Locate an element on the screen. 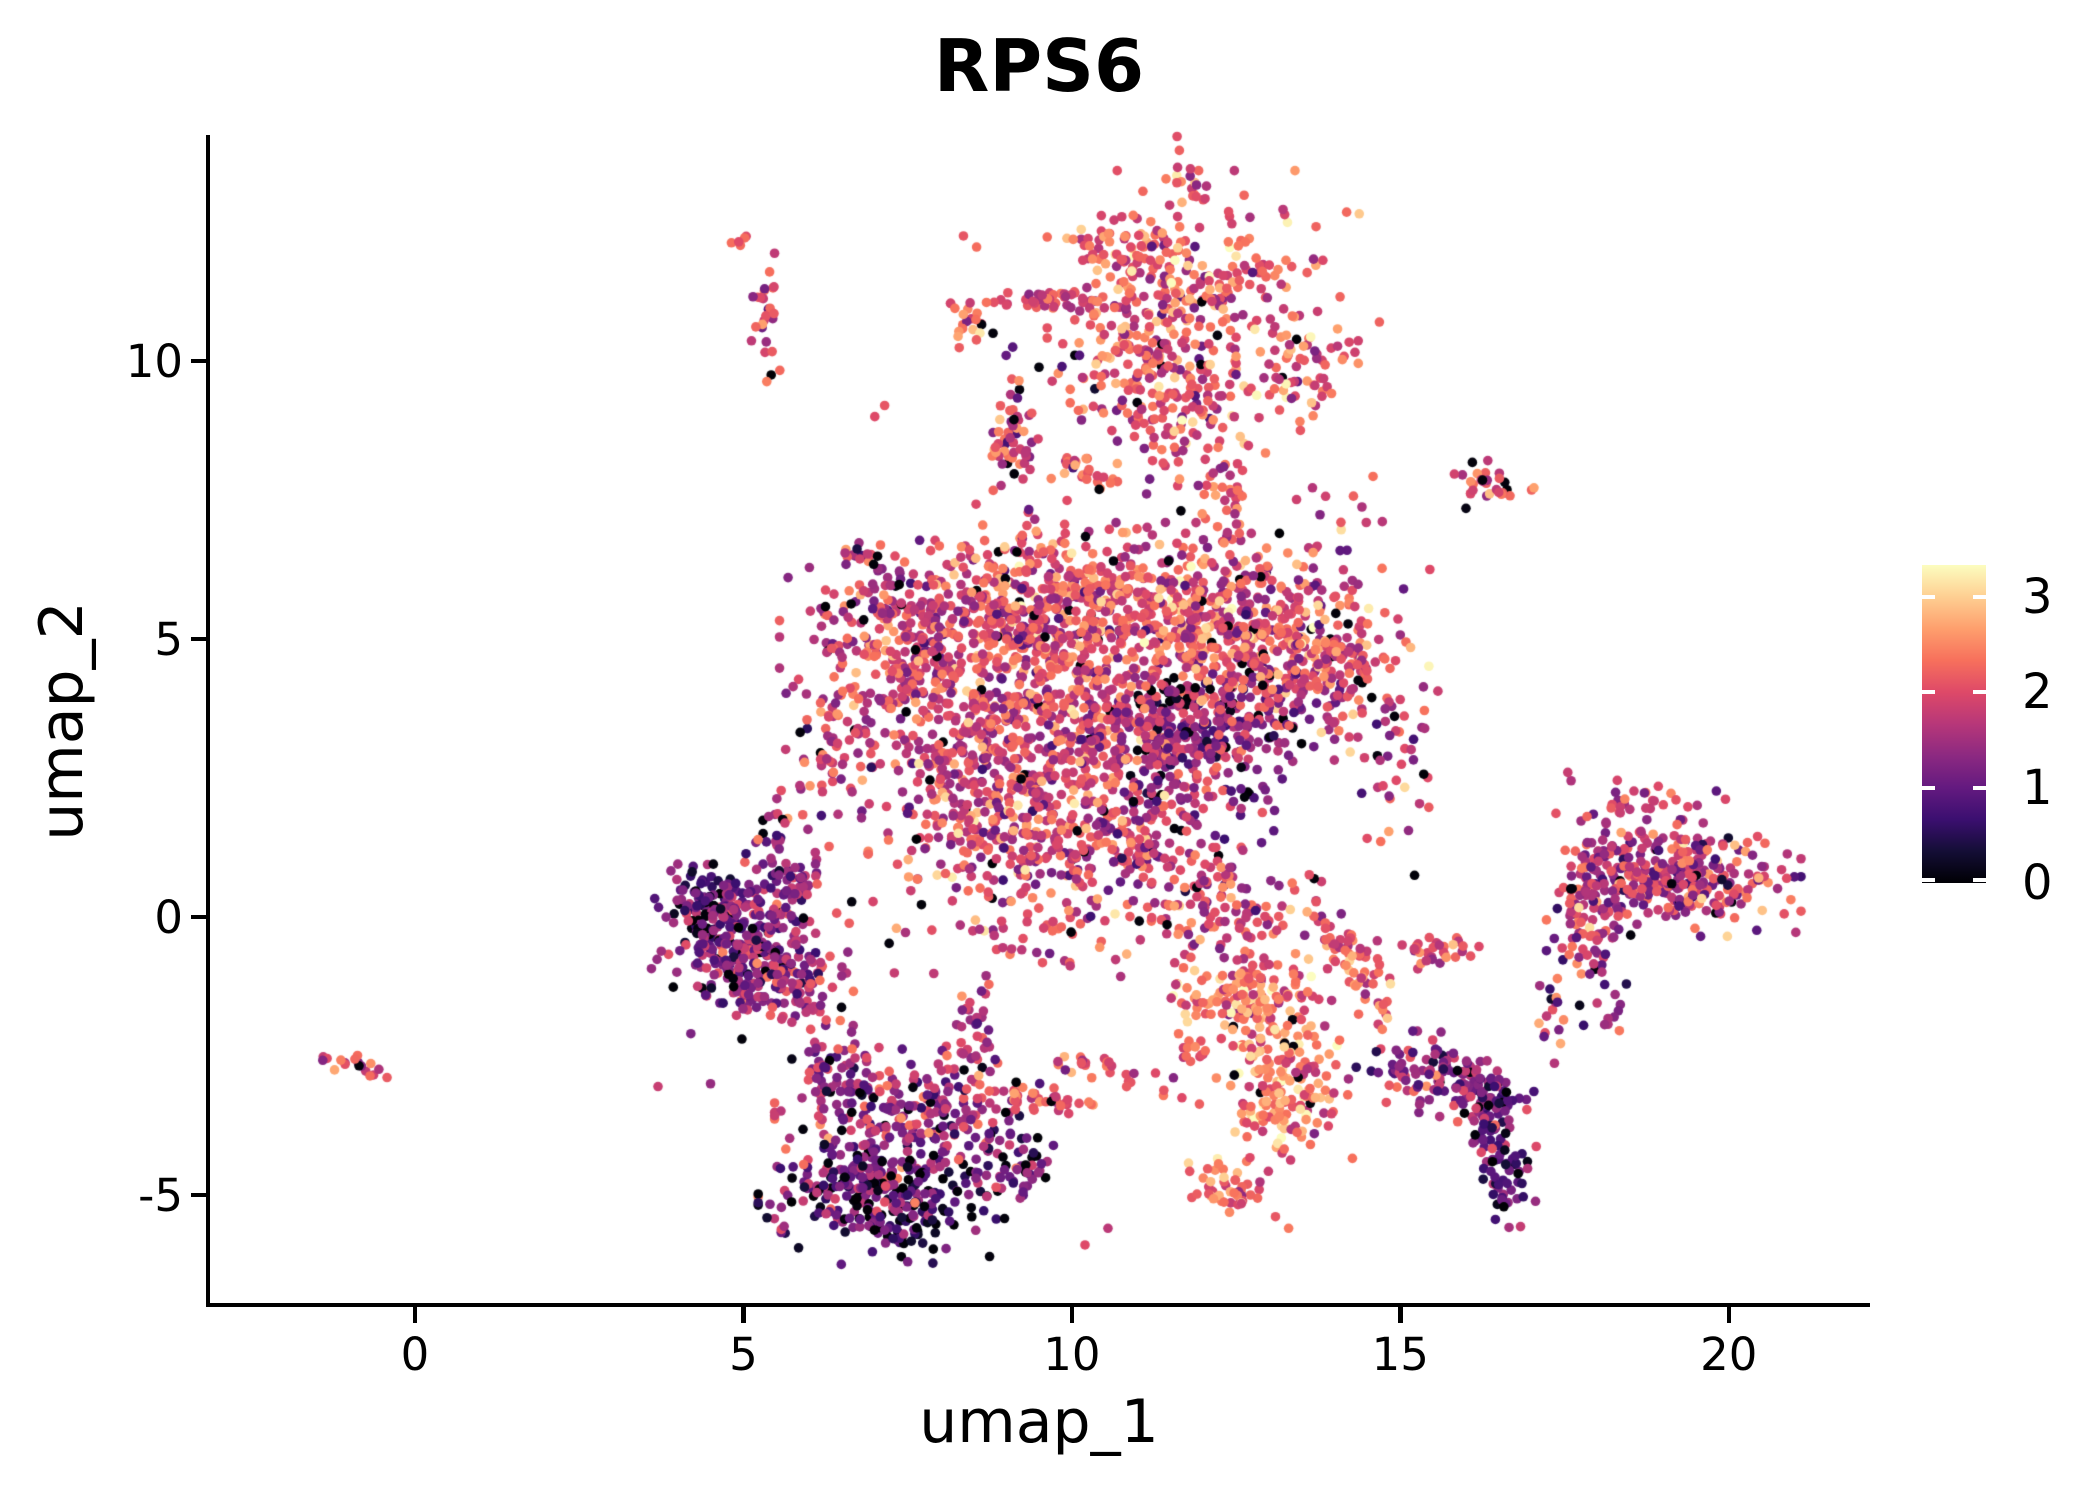 Image resolution: width=2100 pixels, height=1500 pixels. y-axis-title: umap_2 is located at coordinates (62, 721).